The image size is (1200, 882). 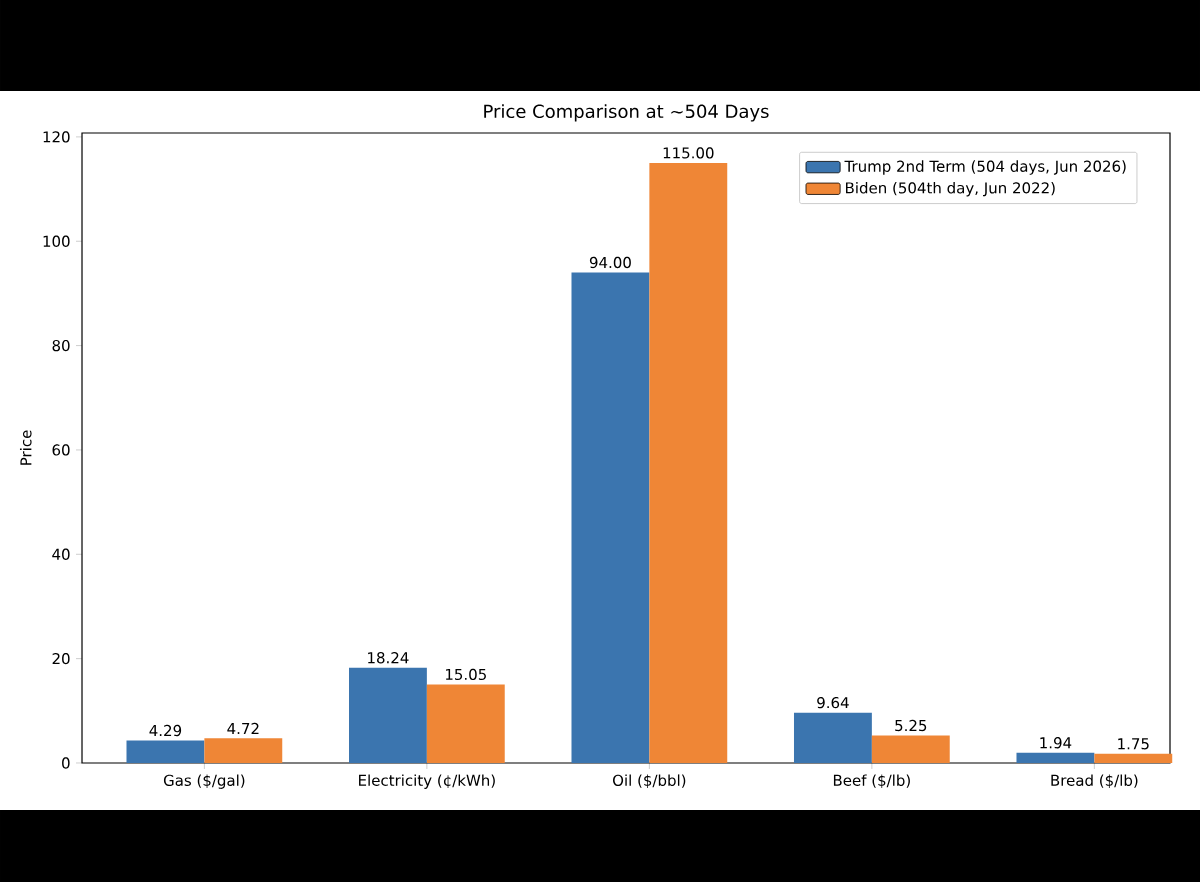 I want to click on y-tick-label: 100, so click(x=56, y=241).